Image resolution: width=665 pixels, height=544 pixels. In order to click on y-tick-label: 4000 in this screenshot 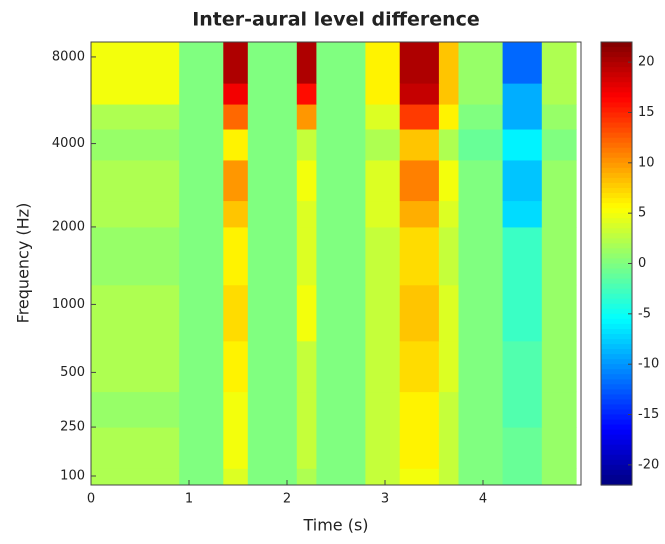, I will do `click(68, 143)`.